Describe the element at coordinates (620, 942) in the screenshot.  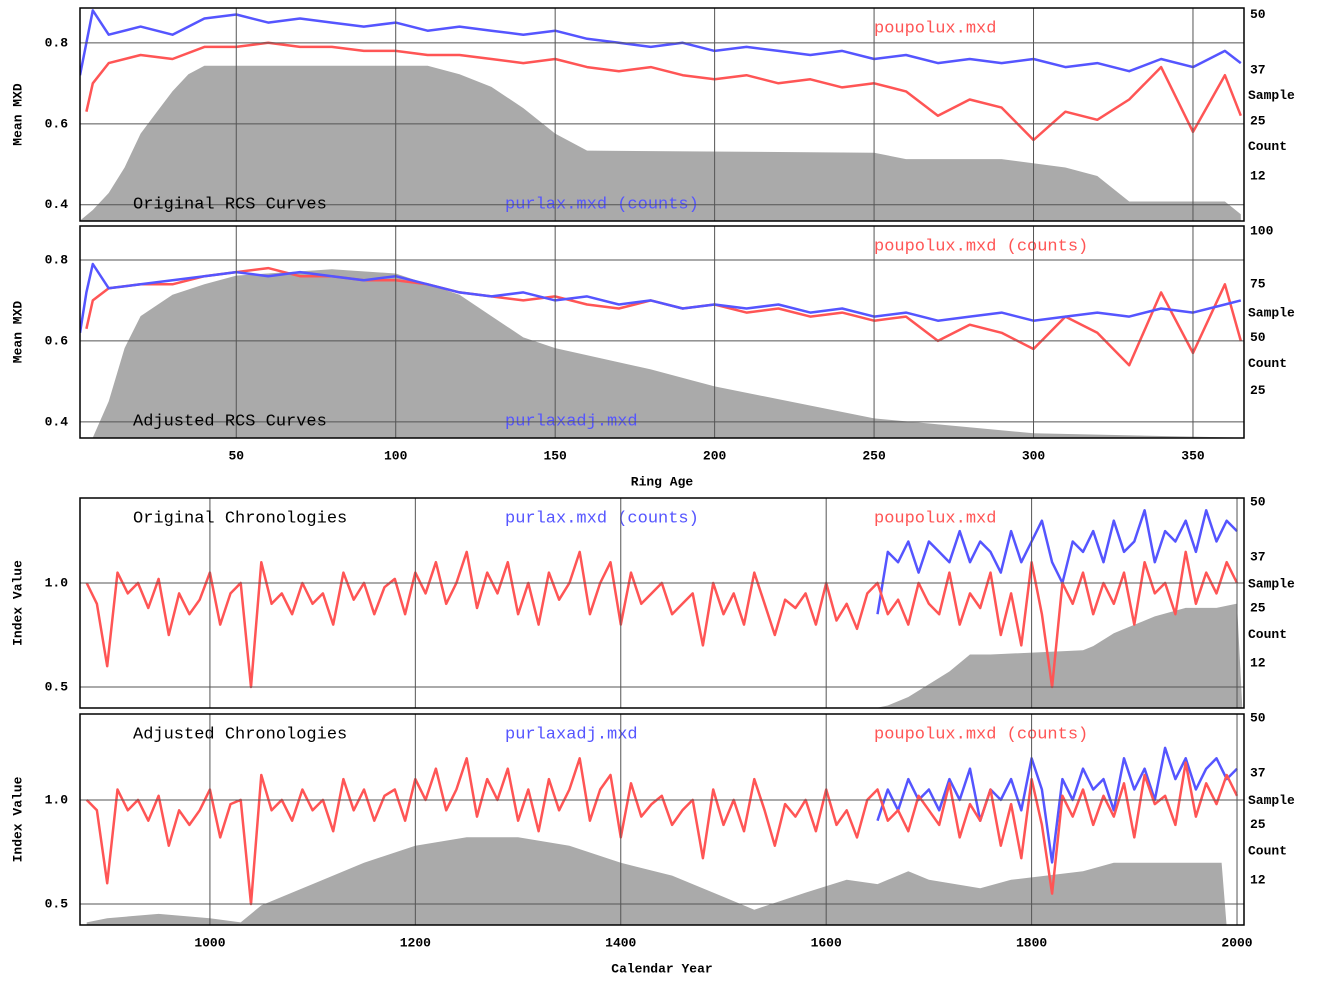
I see `x-tick-label: 1400` at that location.